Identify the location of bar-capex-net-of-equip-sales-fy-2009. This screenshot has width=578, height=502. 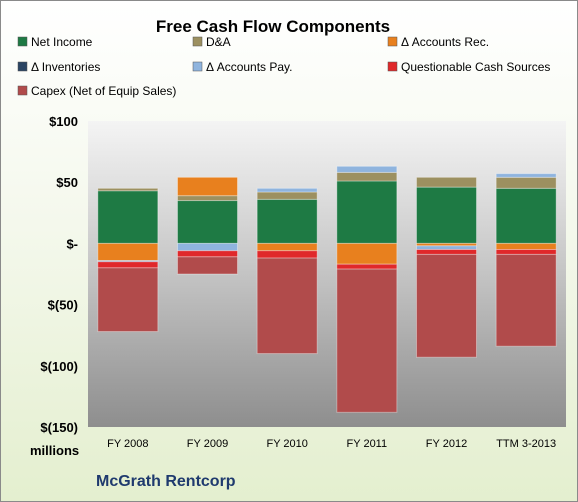
(207, 265).